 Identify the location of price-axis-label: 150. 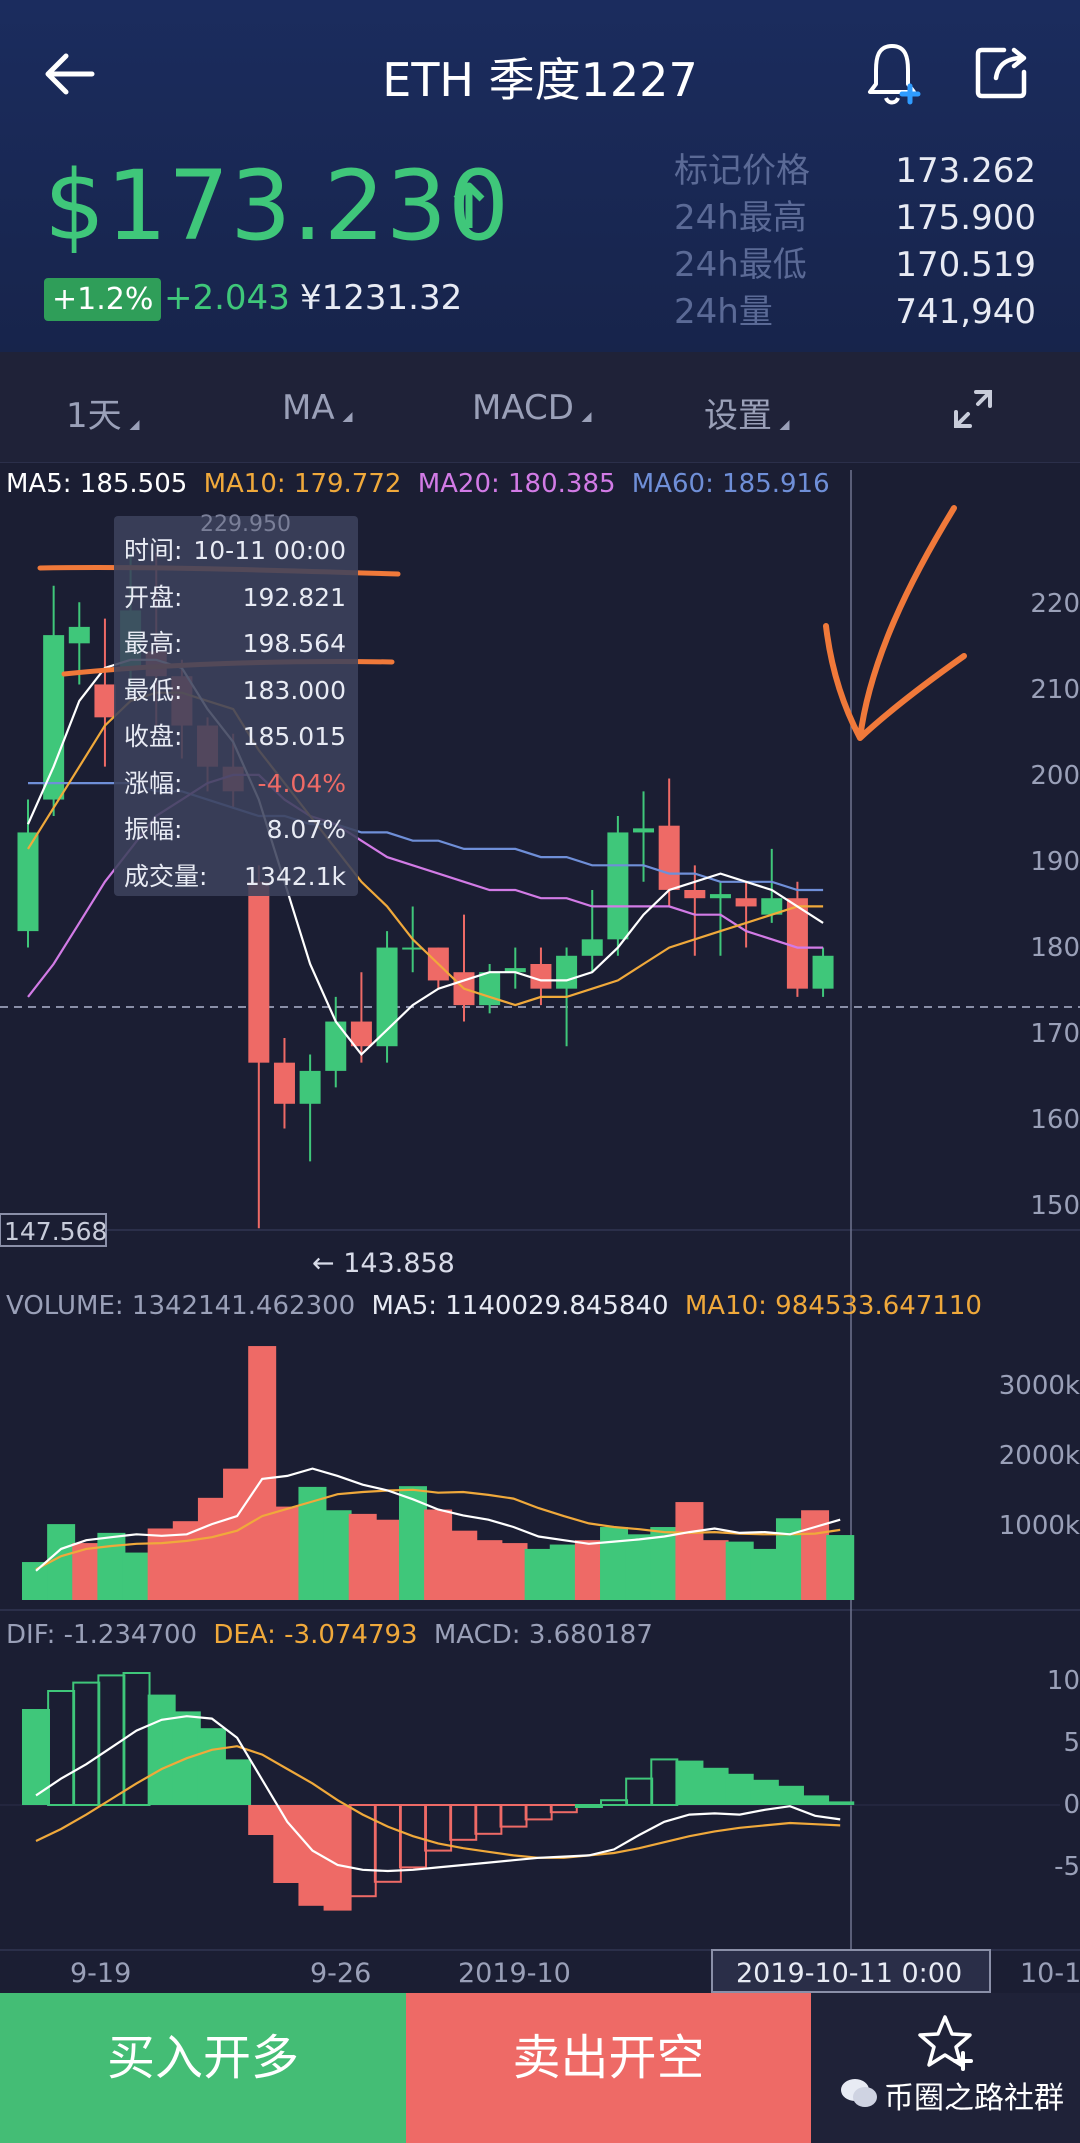
(1055, 1206).